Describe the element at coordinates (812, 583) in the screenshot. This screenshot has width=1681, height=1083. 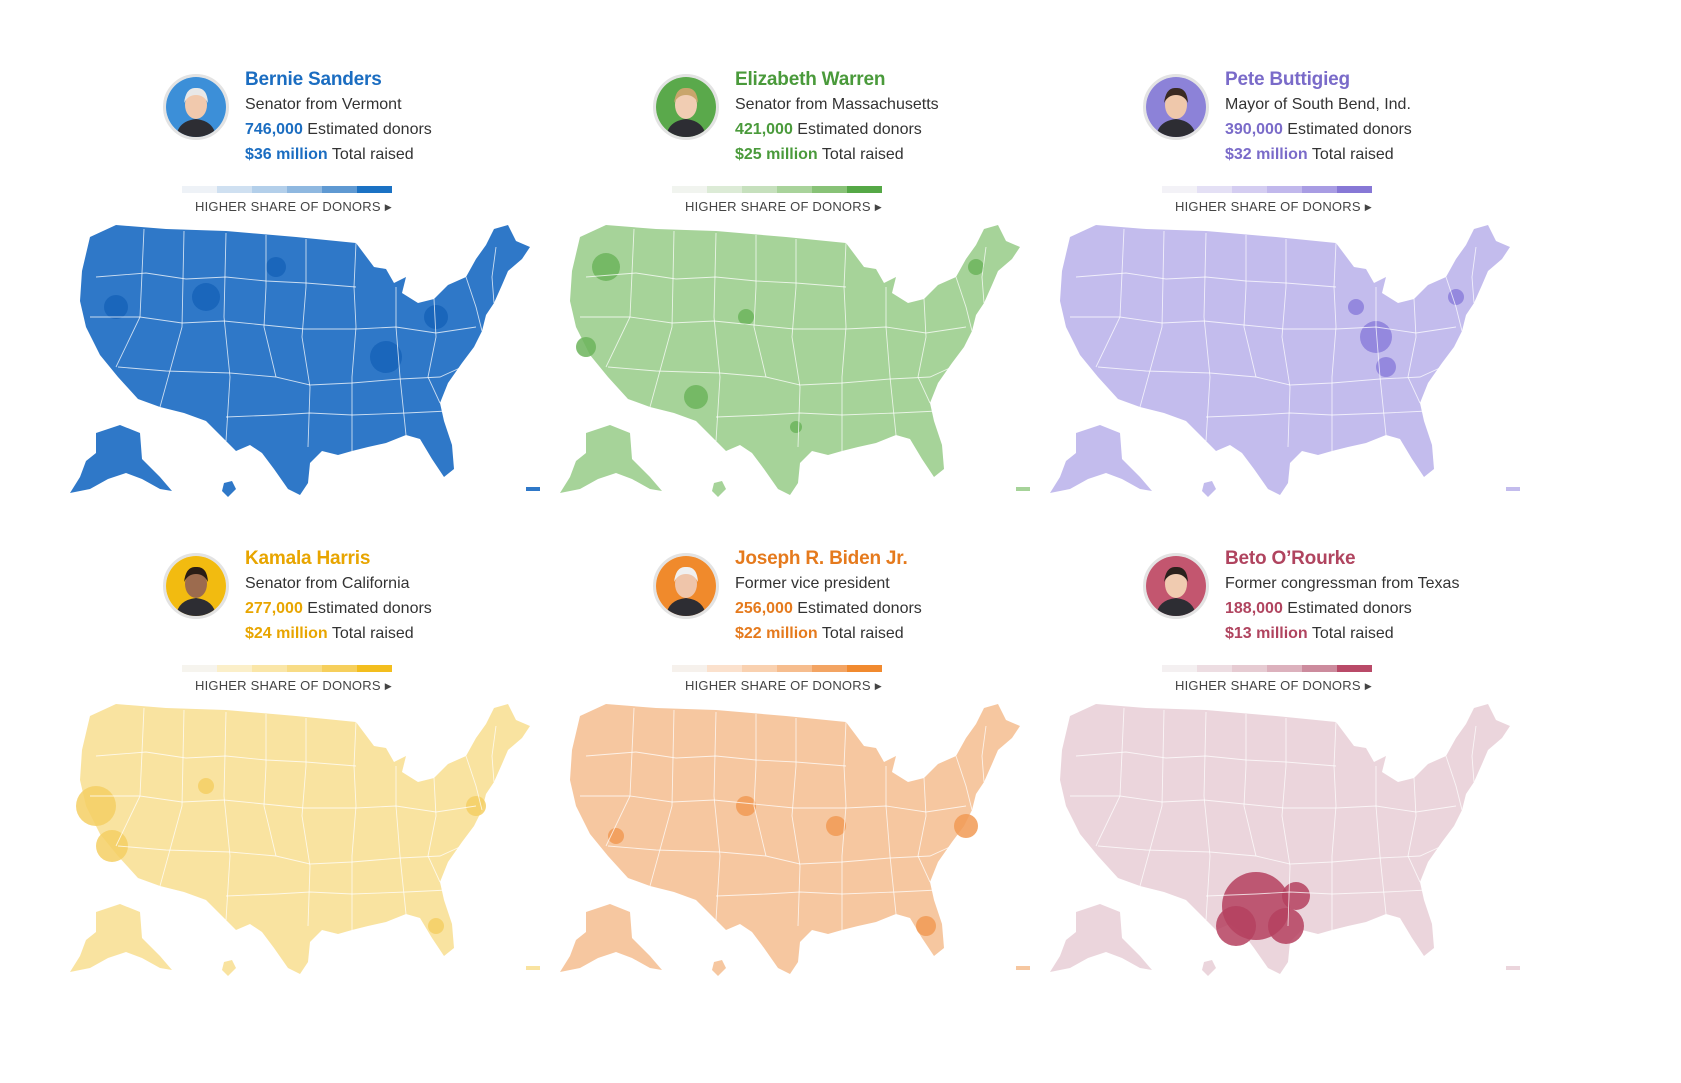
I see `candidate-role: Former vice president` at that location.